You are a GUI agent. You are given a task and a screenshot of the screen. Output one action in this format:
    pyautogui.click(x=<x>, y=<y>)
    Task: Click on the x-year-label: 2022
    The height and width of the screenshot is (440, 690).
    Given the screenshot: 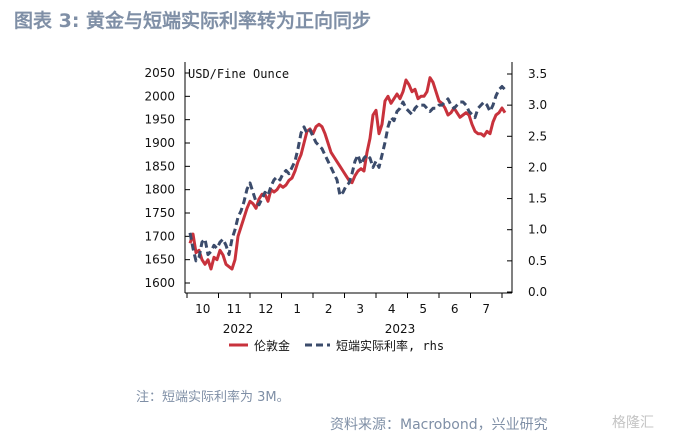 What is the action you would take?
    pyautogui.click(x=238, y=329)
    